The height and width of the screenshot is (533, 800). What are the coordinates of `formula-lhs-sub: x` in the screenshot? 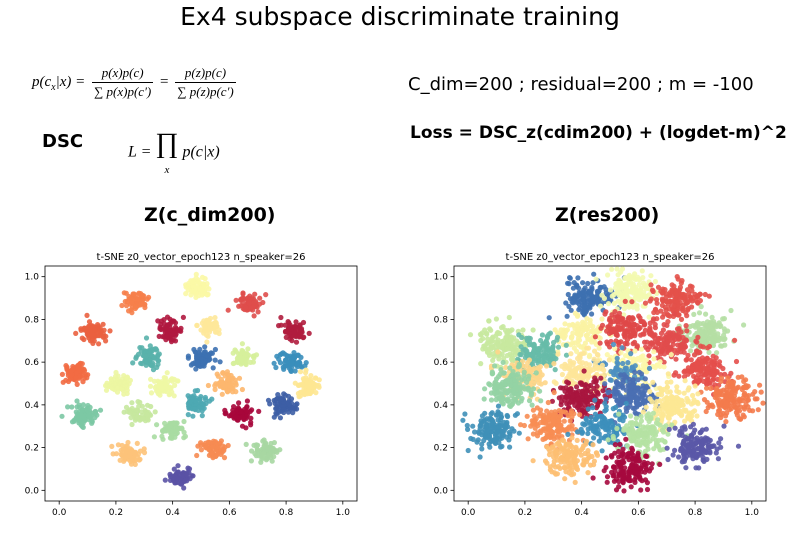 It's located at (53, 87).